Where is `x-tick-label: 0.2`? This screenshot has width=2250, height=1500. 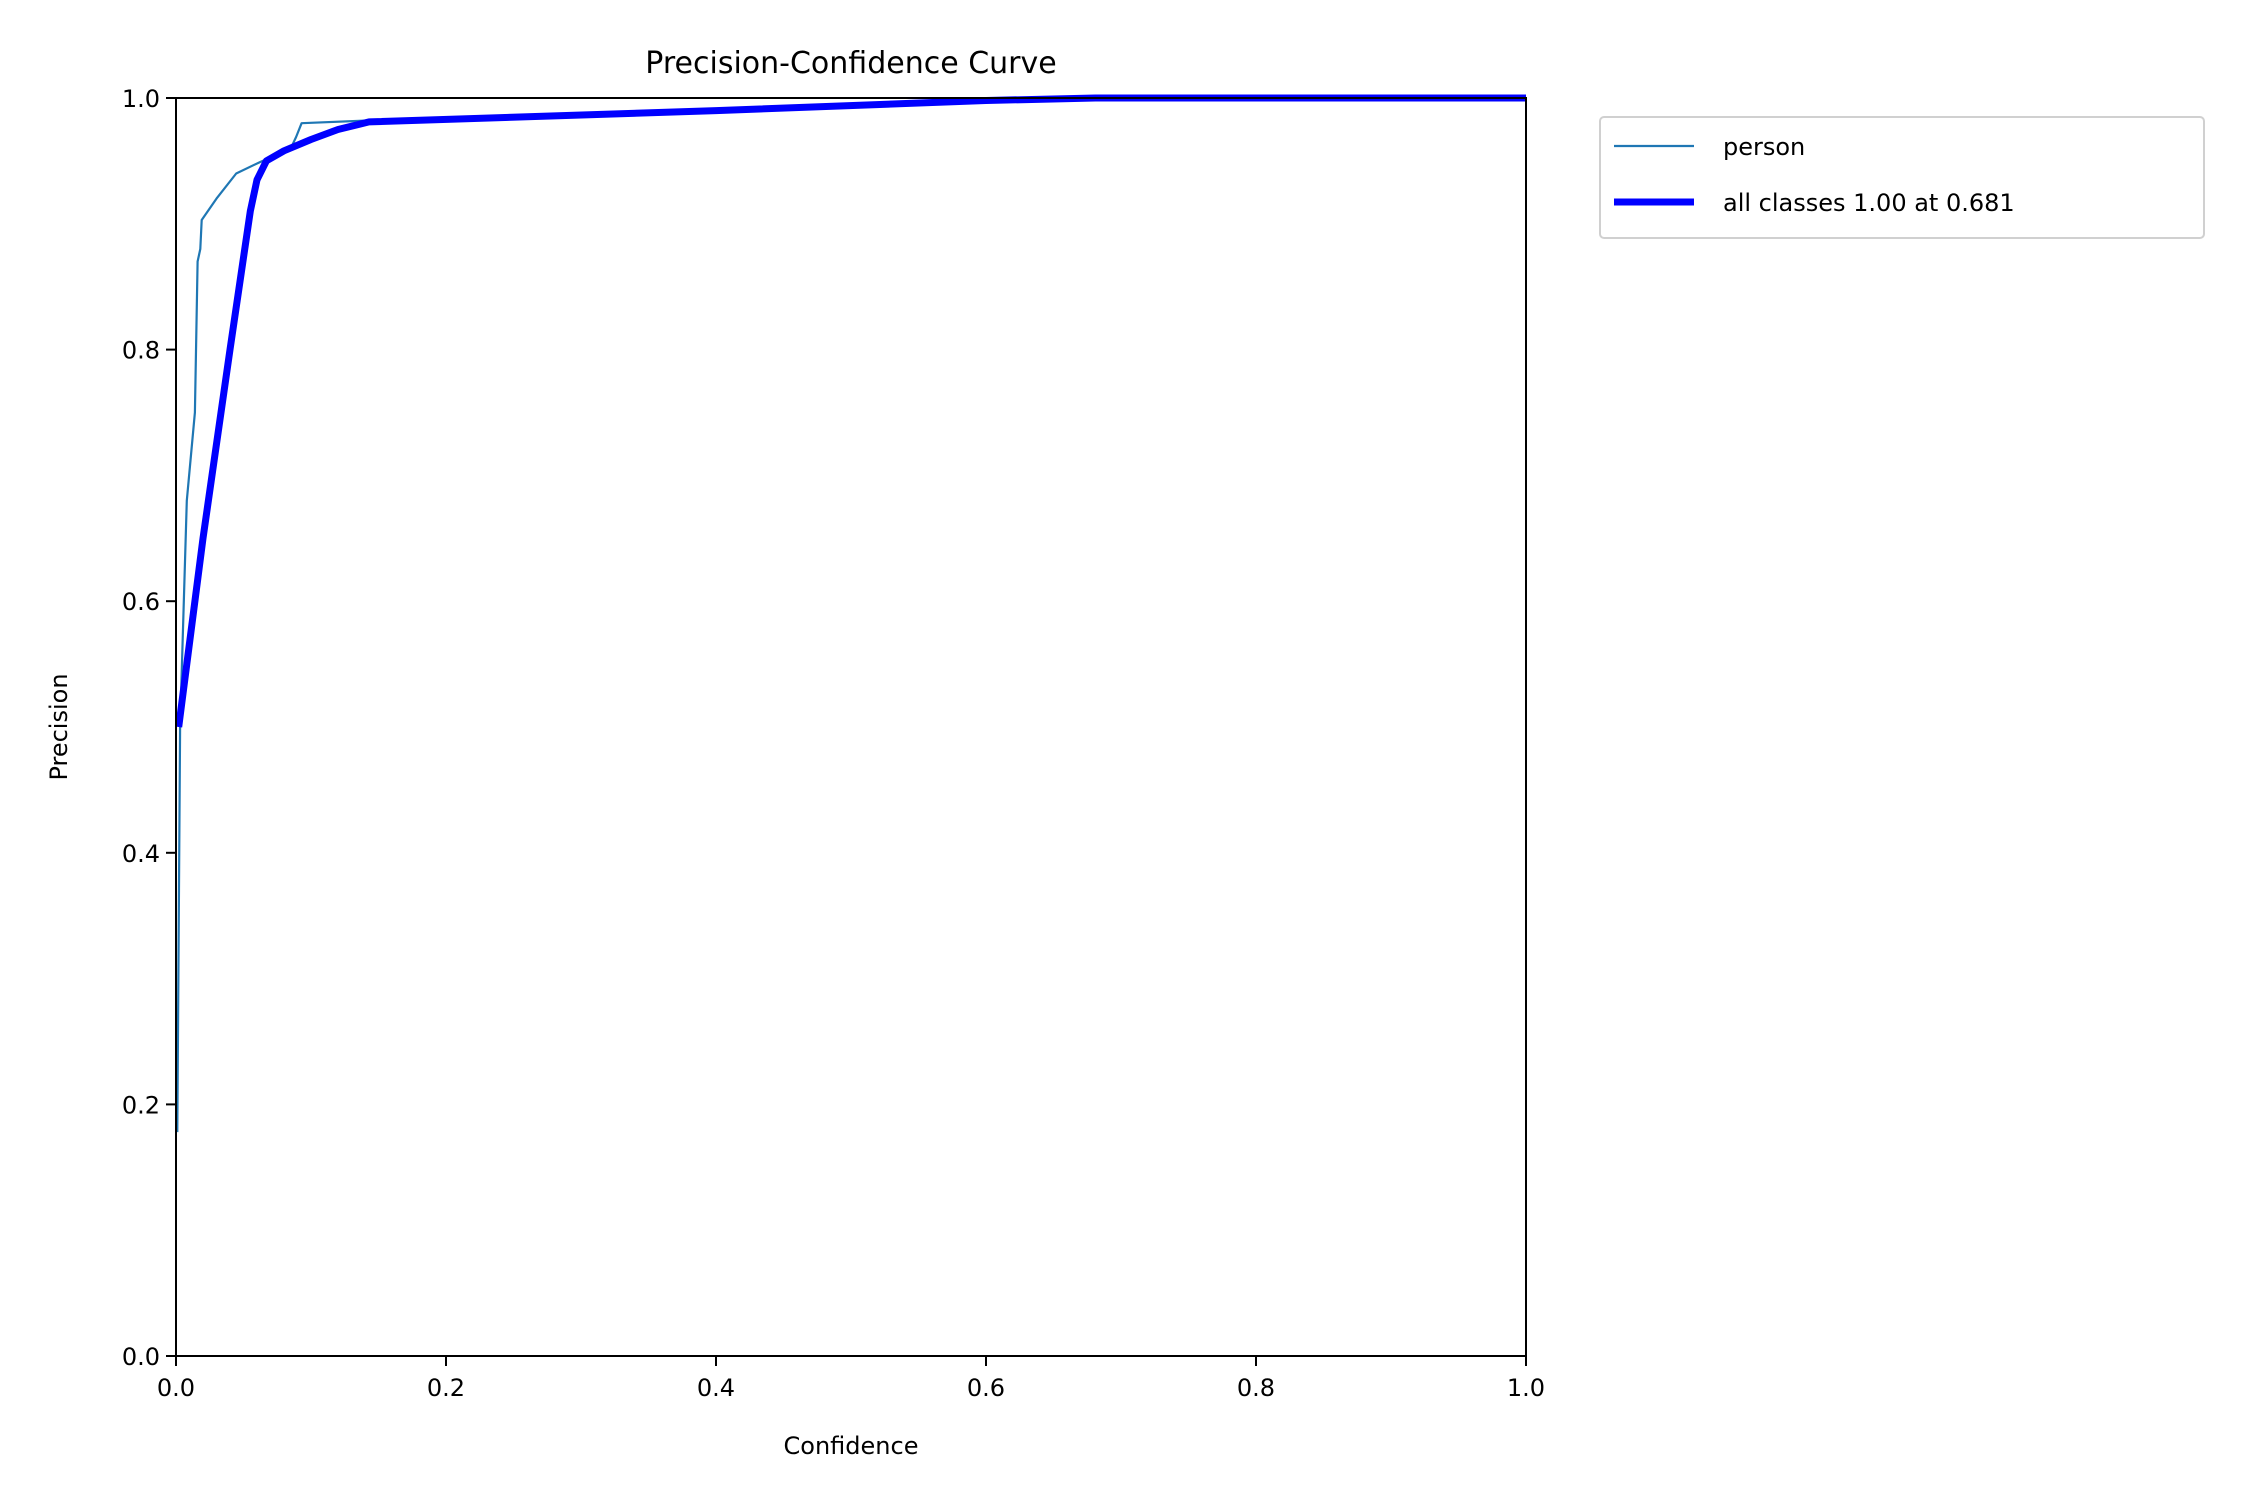
x-tick-label: 0.2 is located at coordinates (446, 1388).